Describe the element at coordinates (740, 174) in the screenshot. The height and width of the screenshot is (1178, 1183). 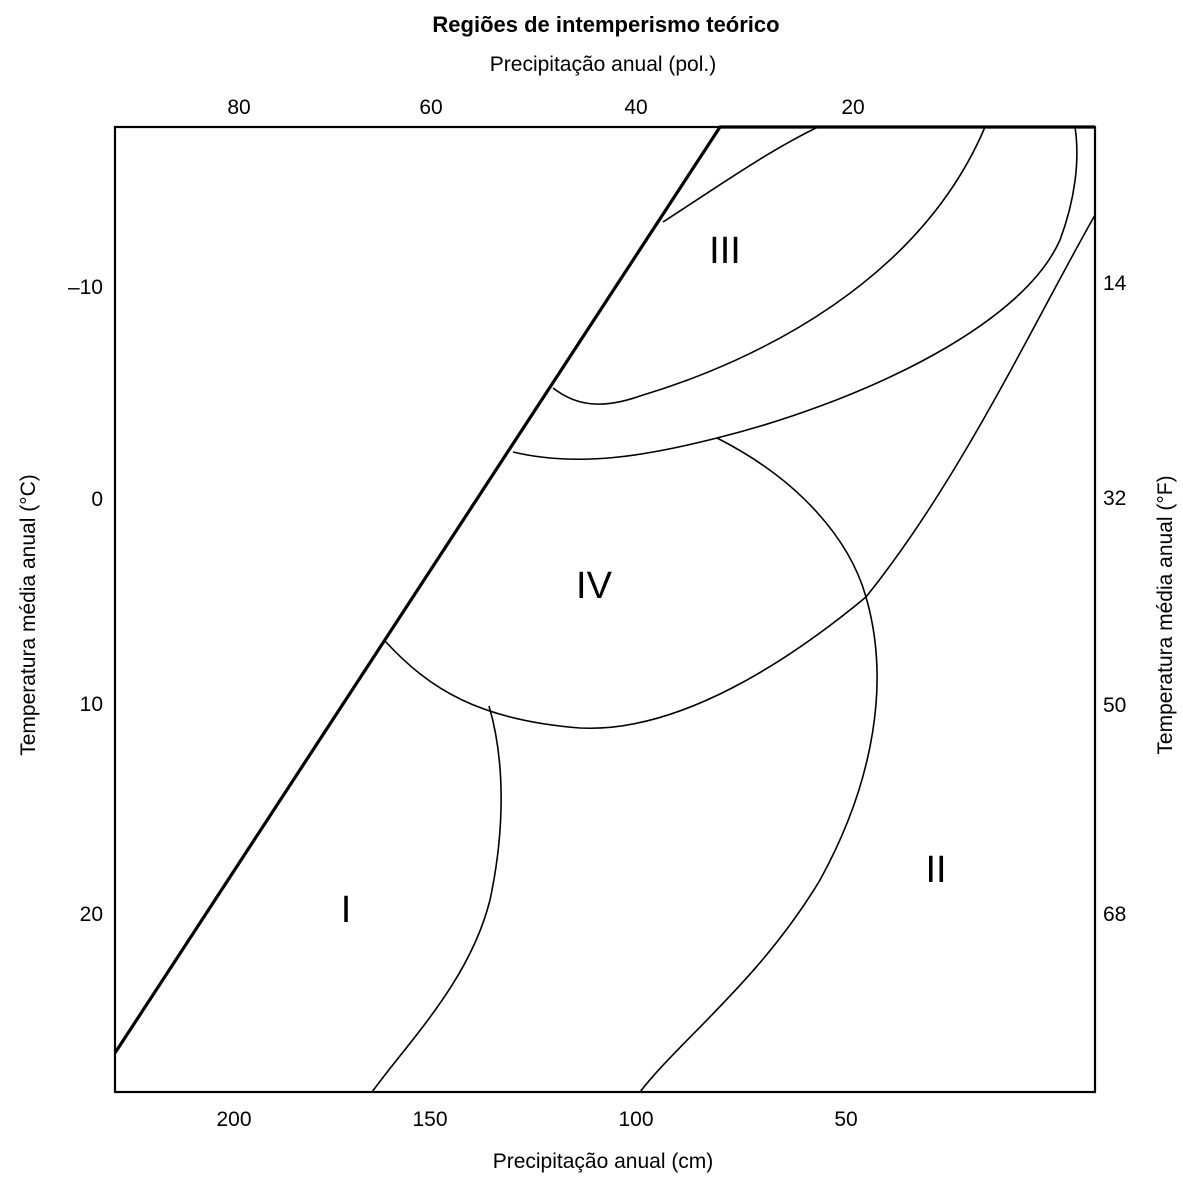
I see `region-iii-upper-edge` at that location.